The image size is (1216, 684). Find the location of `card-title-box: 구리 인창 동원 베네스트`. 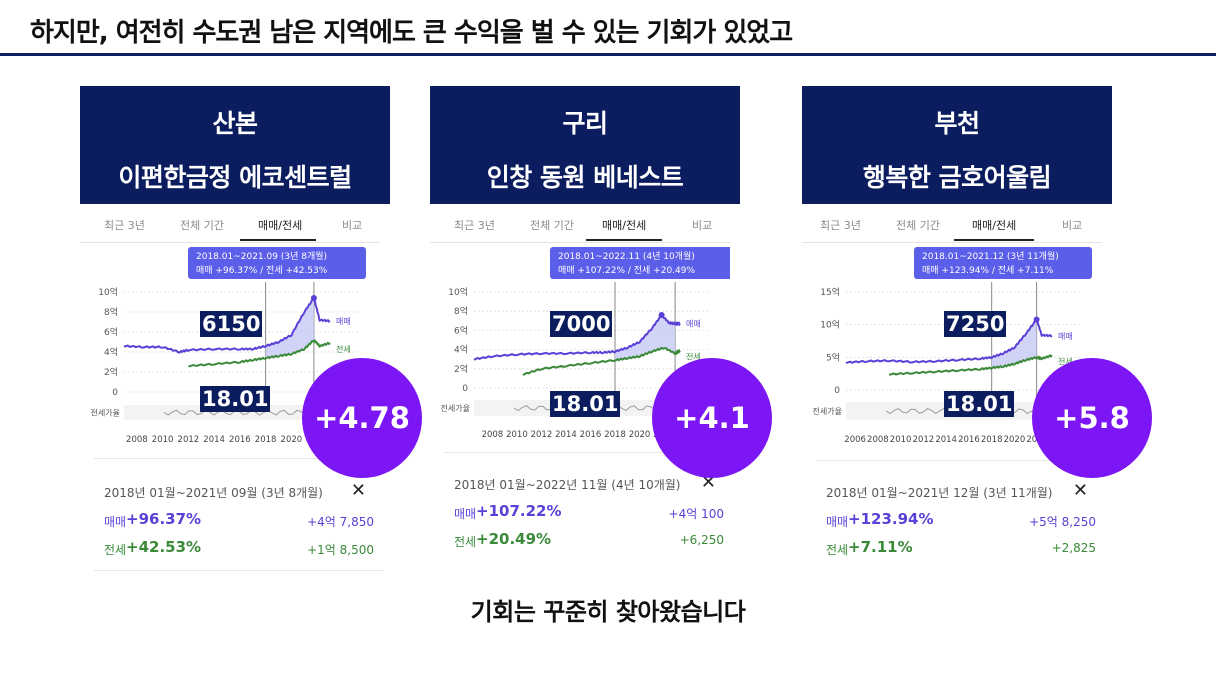

card-title-box: 구리 인창 동원 베네스트 is located at coordinates (585, 145).